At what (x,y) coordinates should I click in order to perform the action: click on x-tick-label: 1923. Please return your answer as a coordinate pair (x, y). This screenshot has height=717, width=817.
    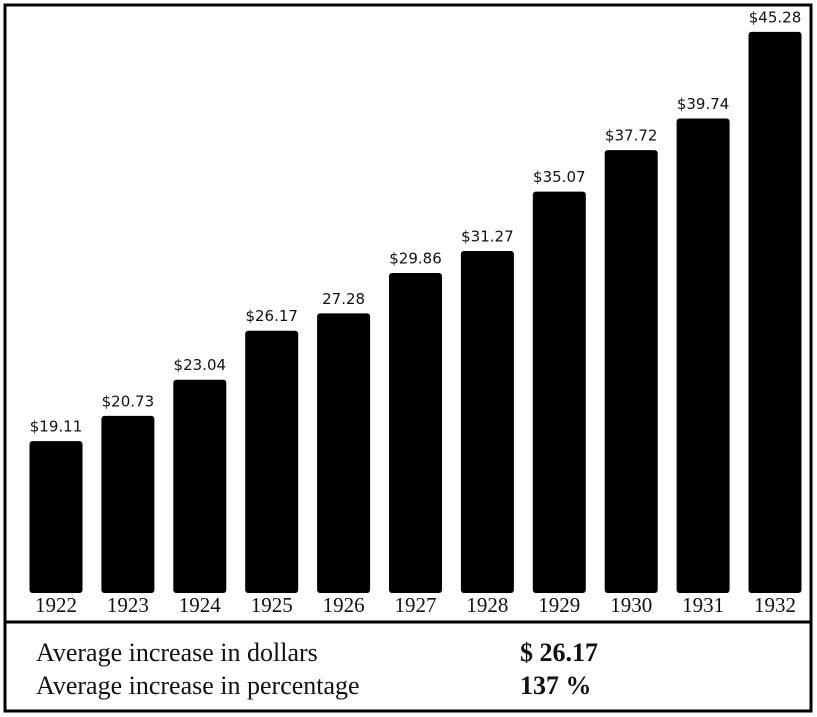
    Looking at the image, I should click on (128, 605).